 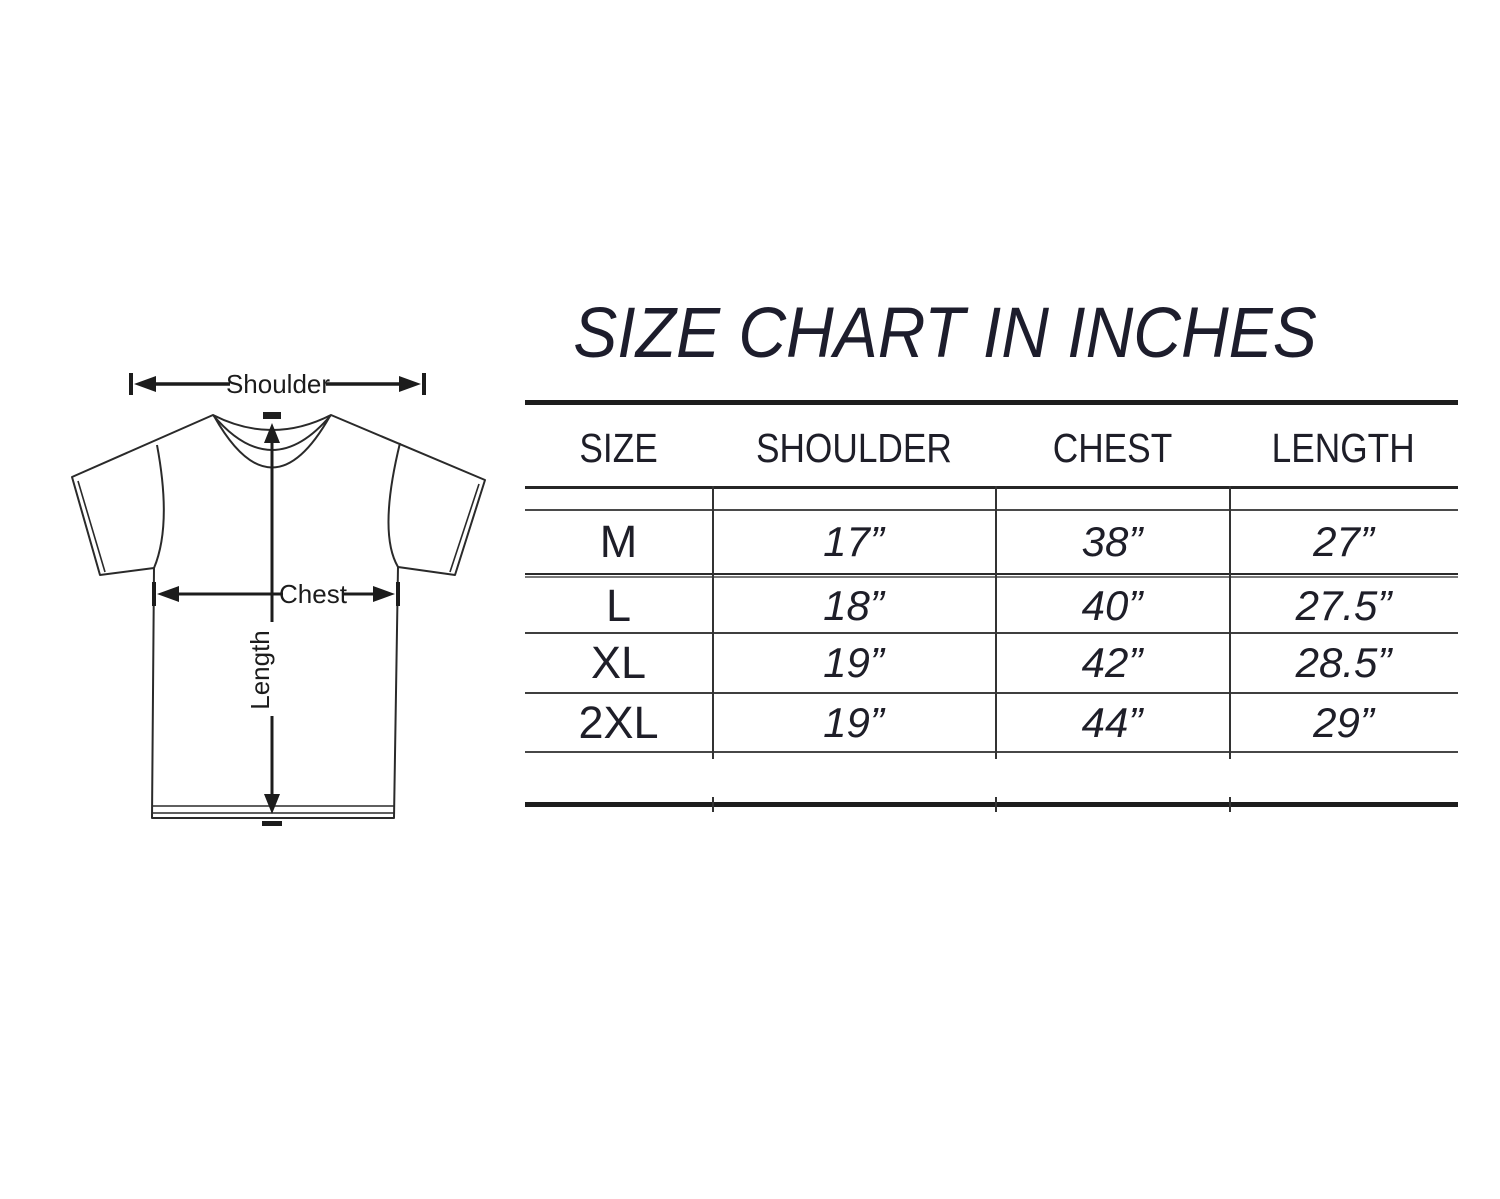 I want to click on header-chest: CHEST, so click(x=1112, y=448).